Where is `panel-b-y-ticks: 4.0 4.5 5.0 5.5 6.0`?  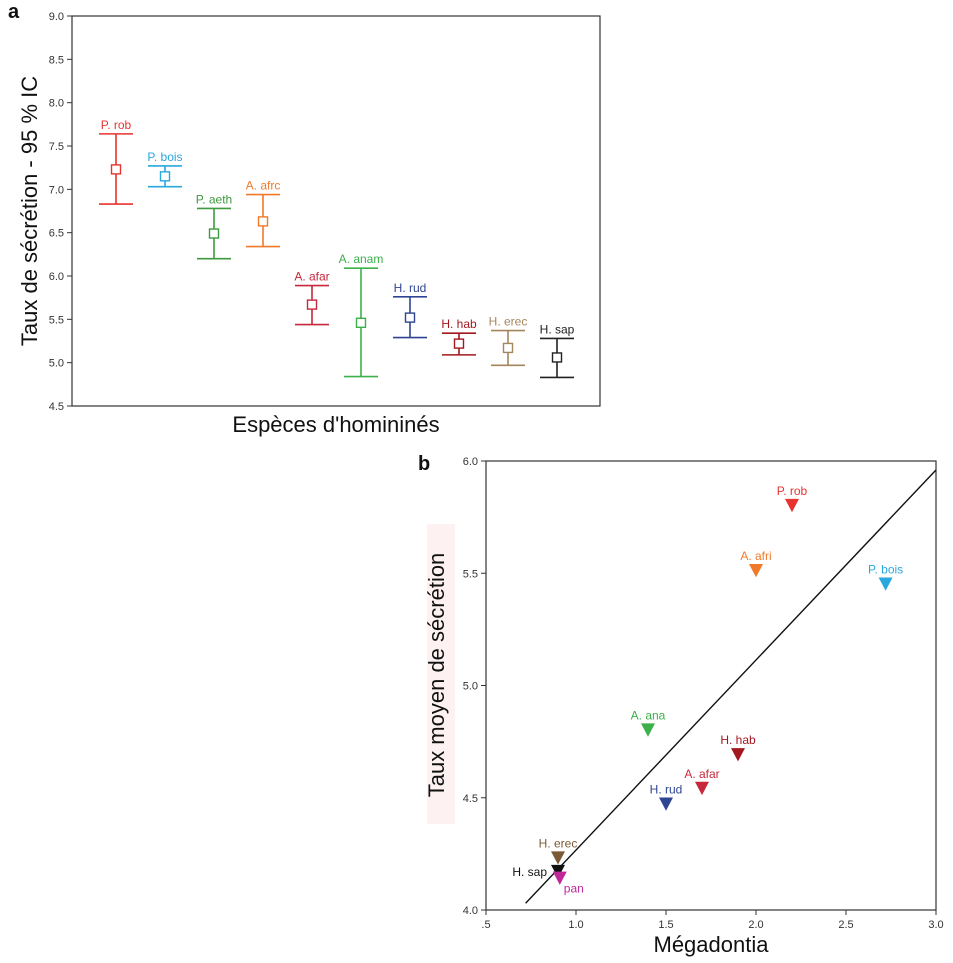
panel-b-y-ticks: 4.0 4.5 5.0 5.5 6.0 is located at coordinates (474, 686).